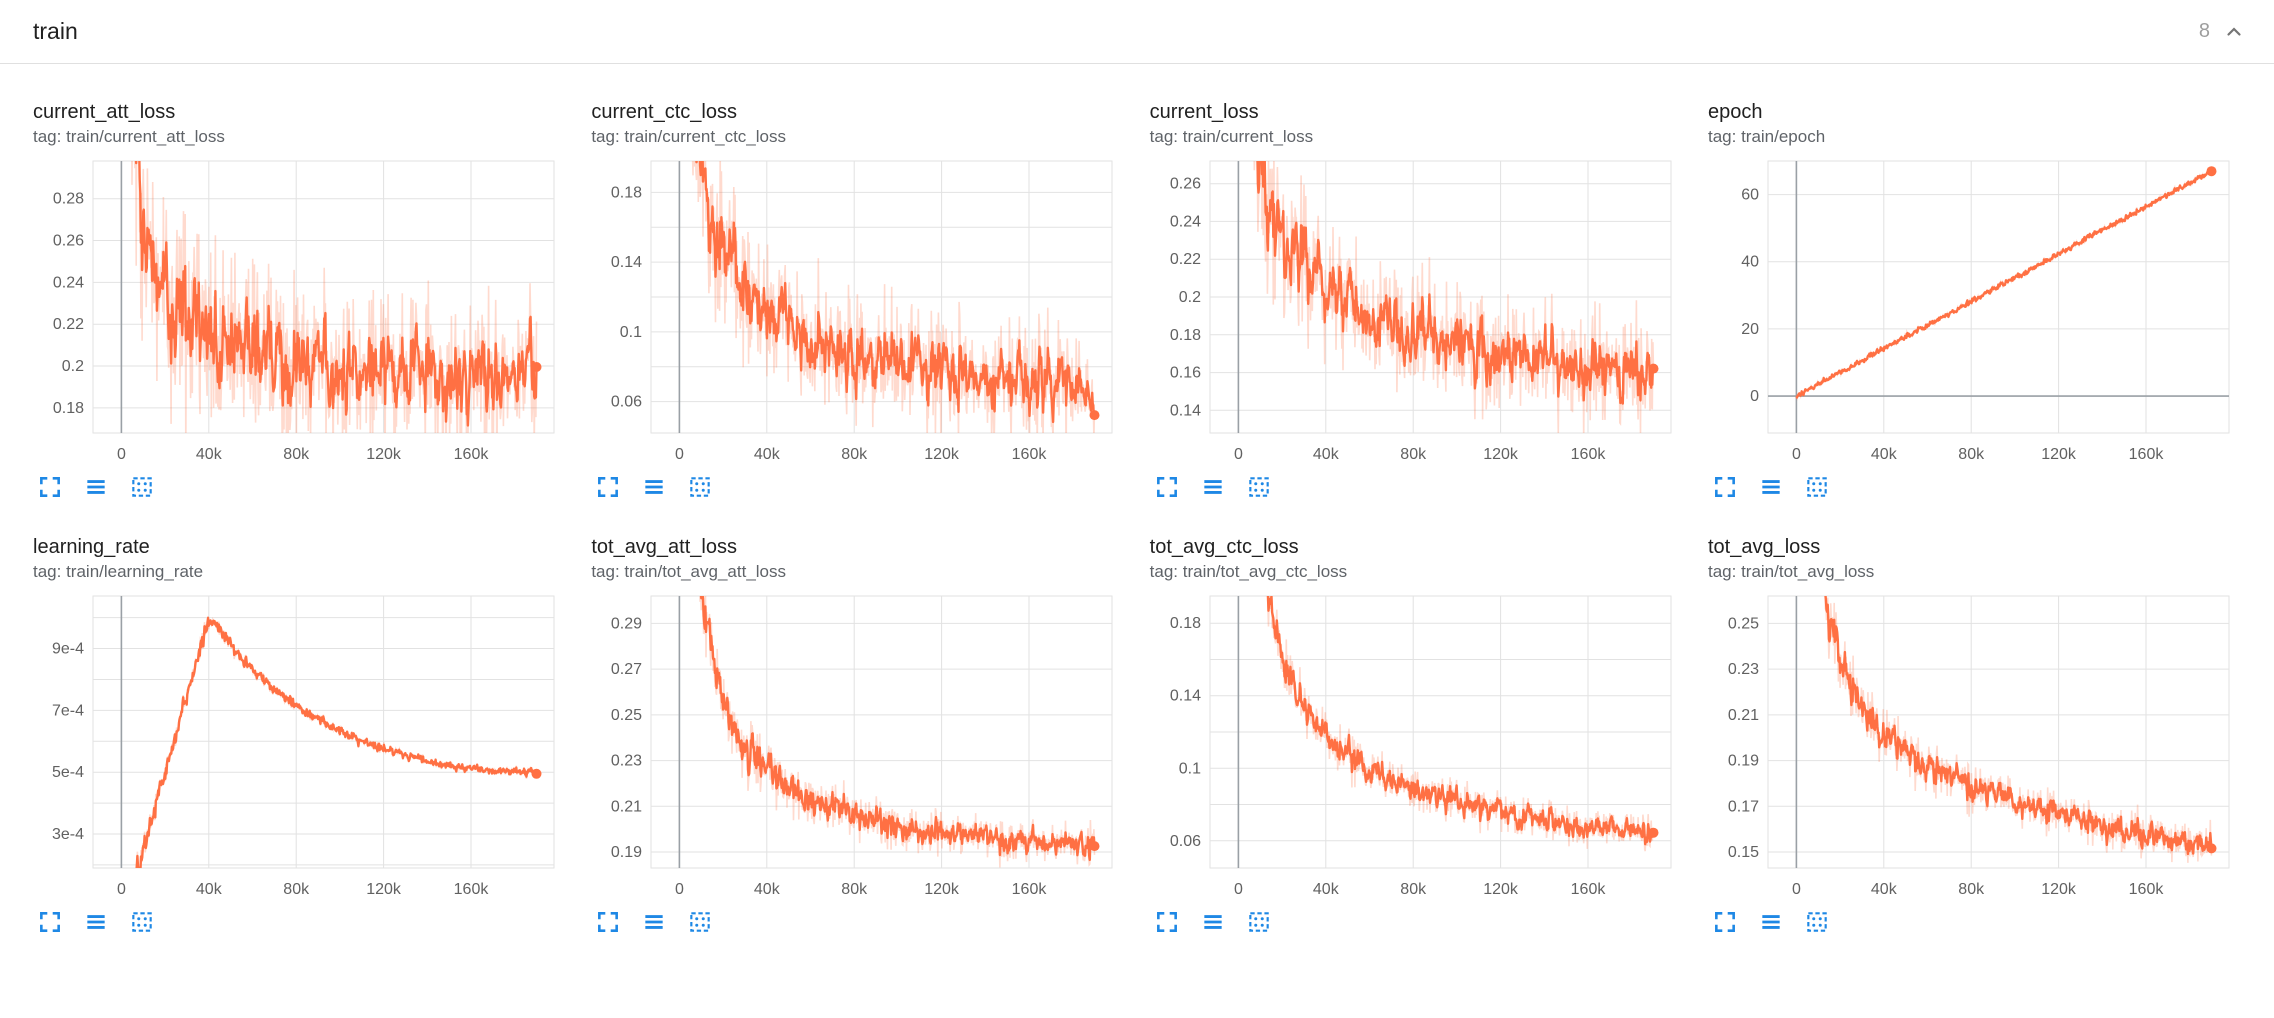 The image size is (2274, 1018). What do you see at coordinates (68, 834) in the screenshot?
I see `svg-text: 3e-4` at bounding box center [68, 834].